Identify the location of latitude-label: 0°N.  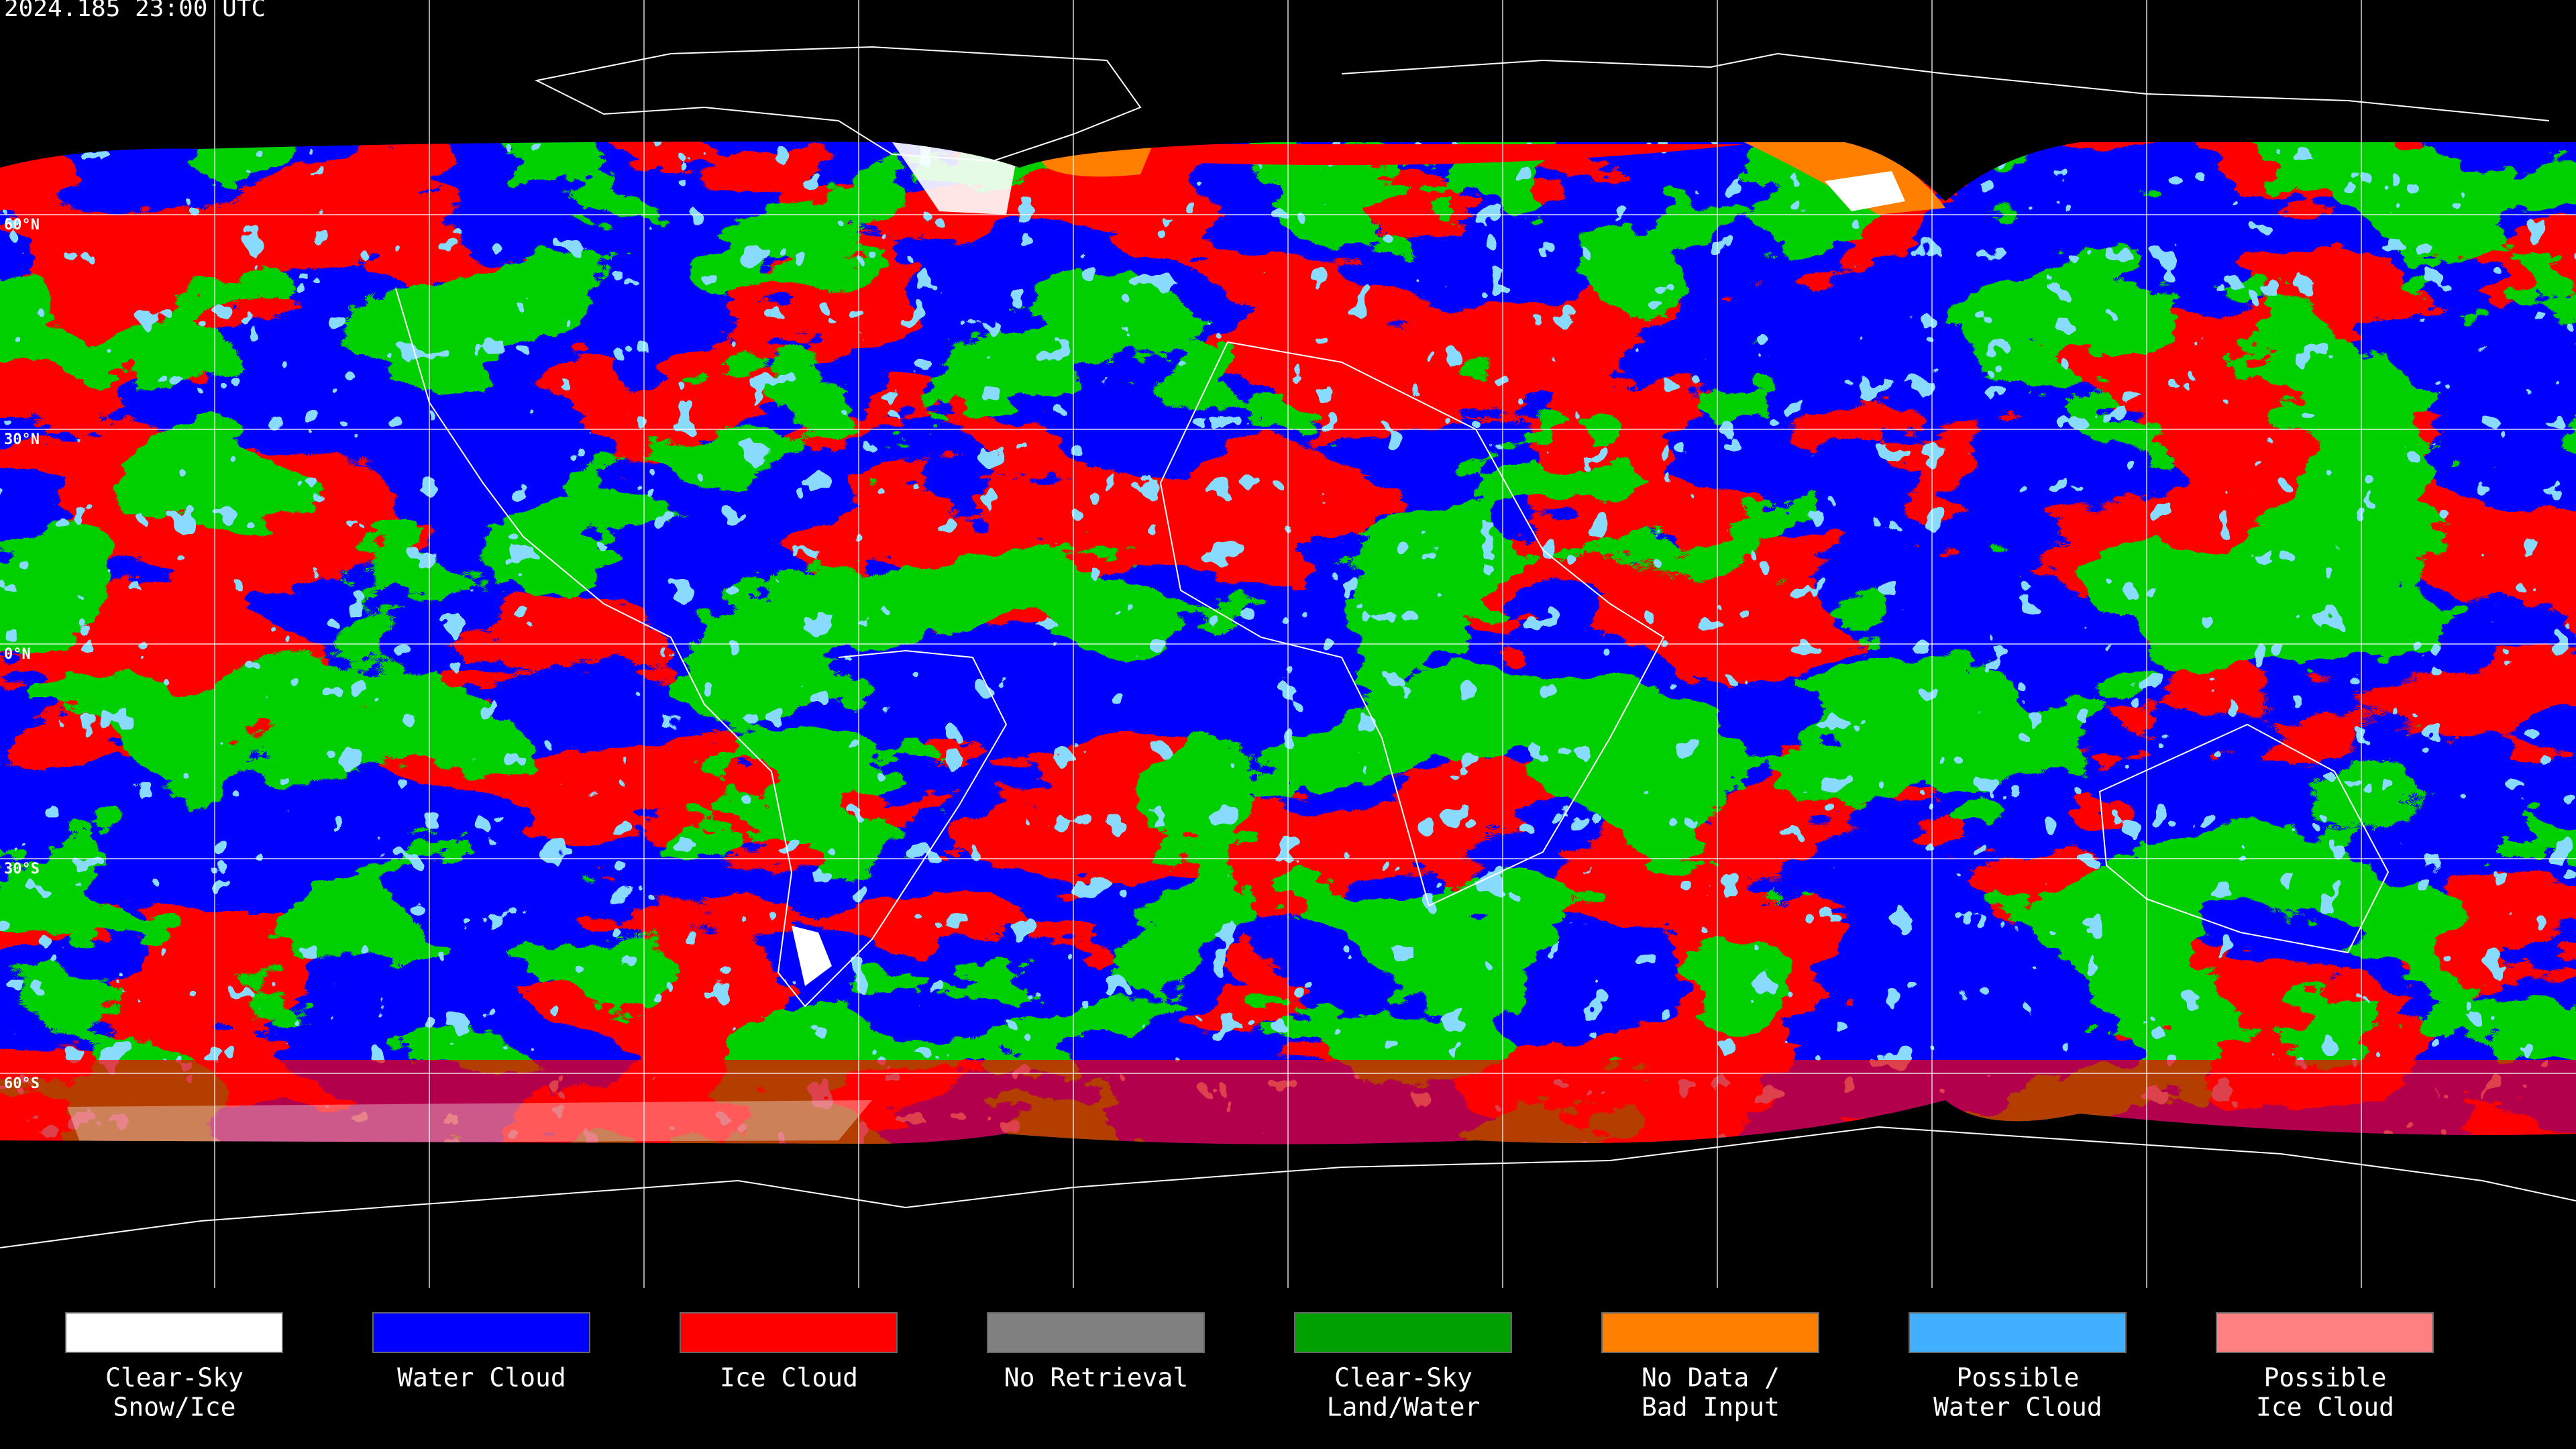
(17, 654).